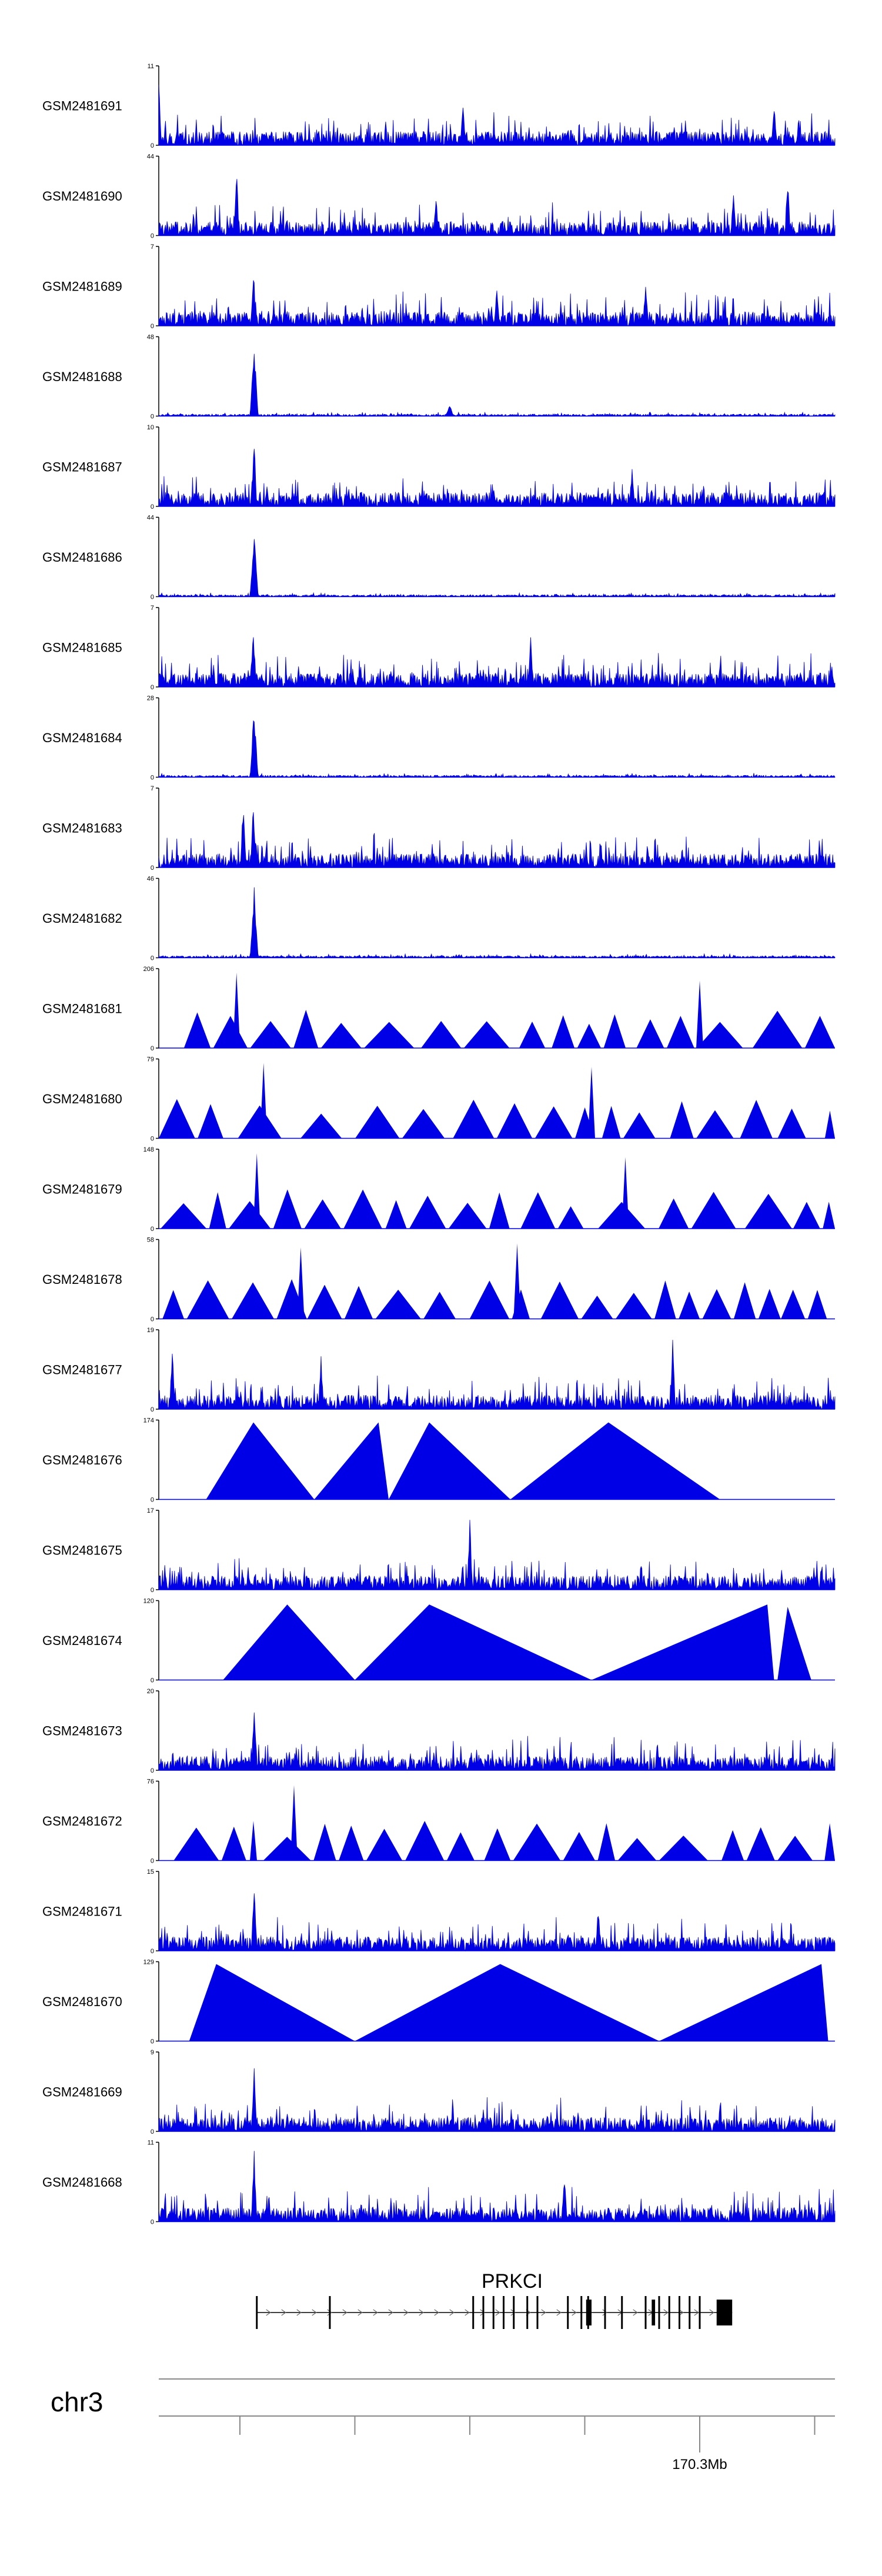  What do you see at coordinates (439, 2183) in the screenshot?
I see `track: GSM2481668 11 0` at bounding box center [439, 2183].